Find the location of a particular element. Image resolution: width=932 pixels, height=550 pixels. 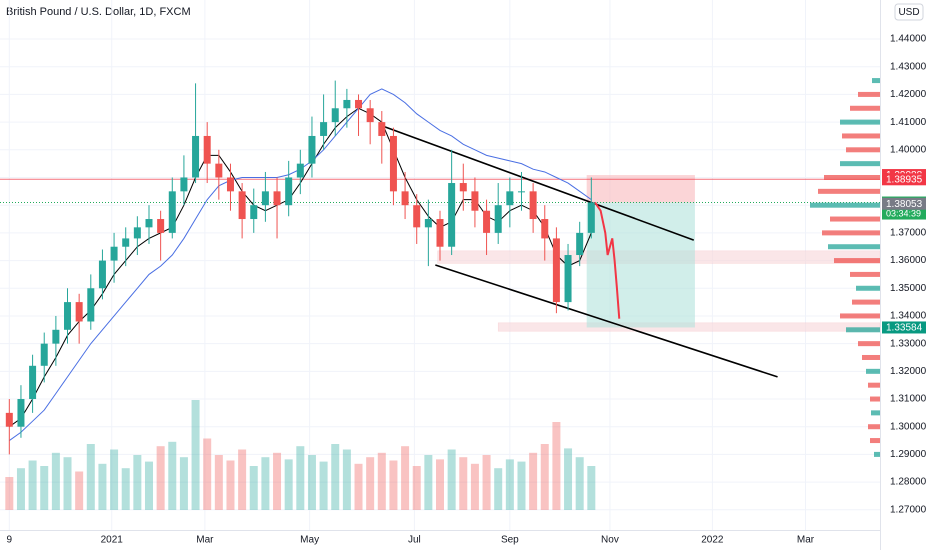

x-tick-label: Mar is located at coordinates (806, 540).